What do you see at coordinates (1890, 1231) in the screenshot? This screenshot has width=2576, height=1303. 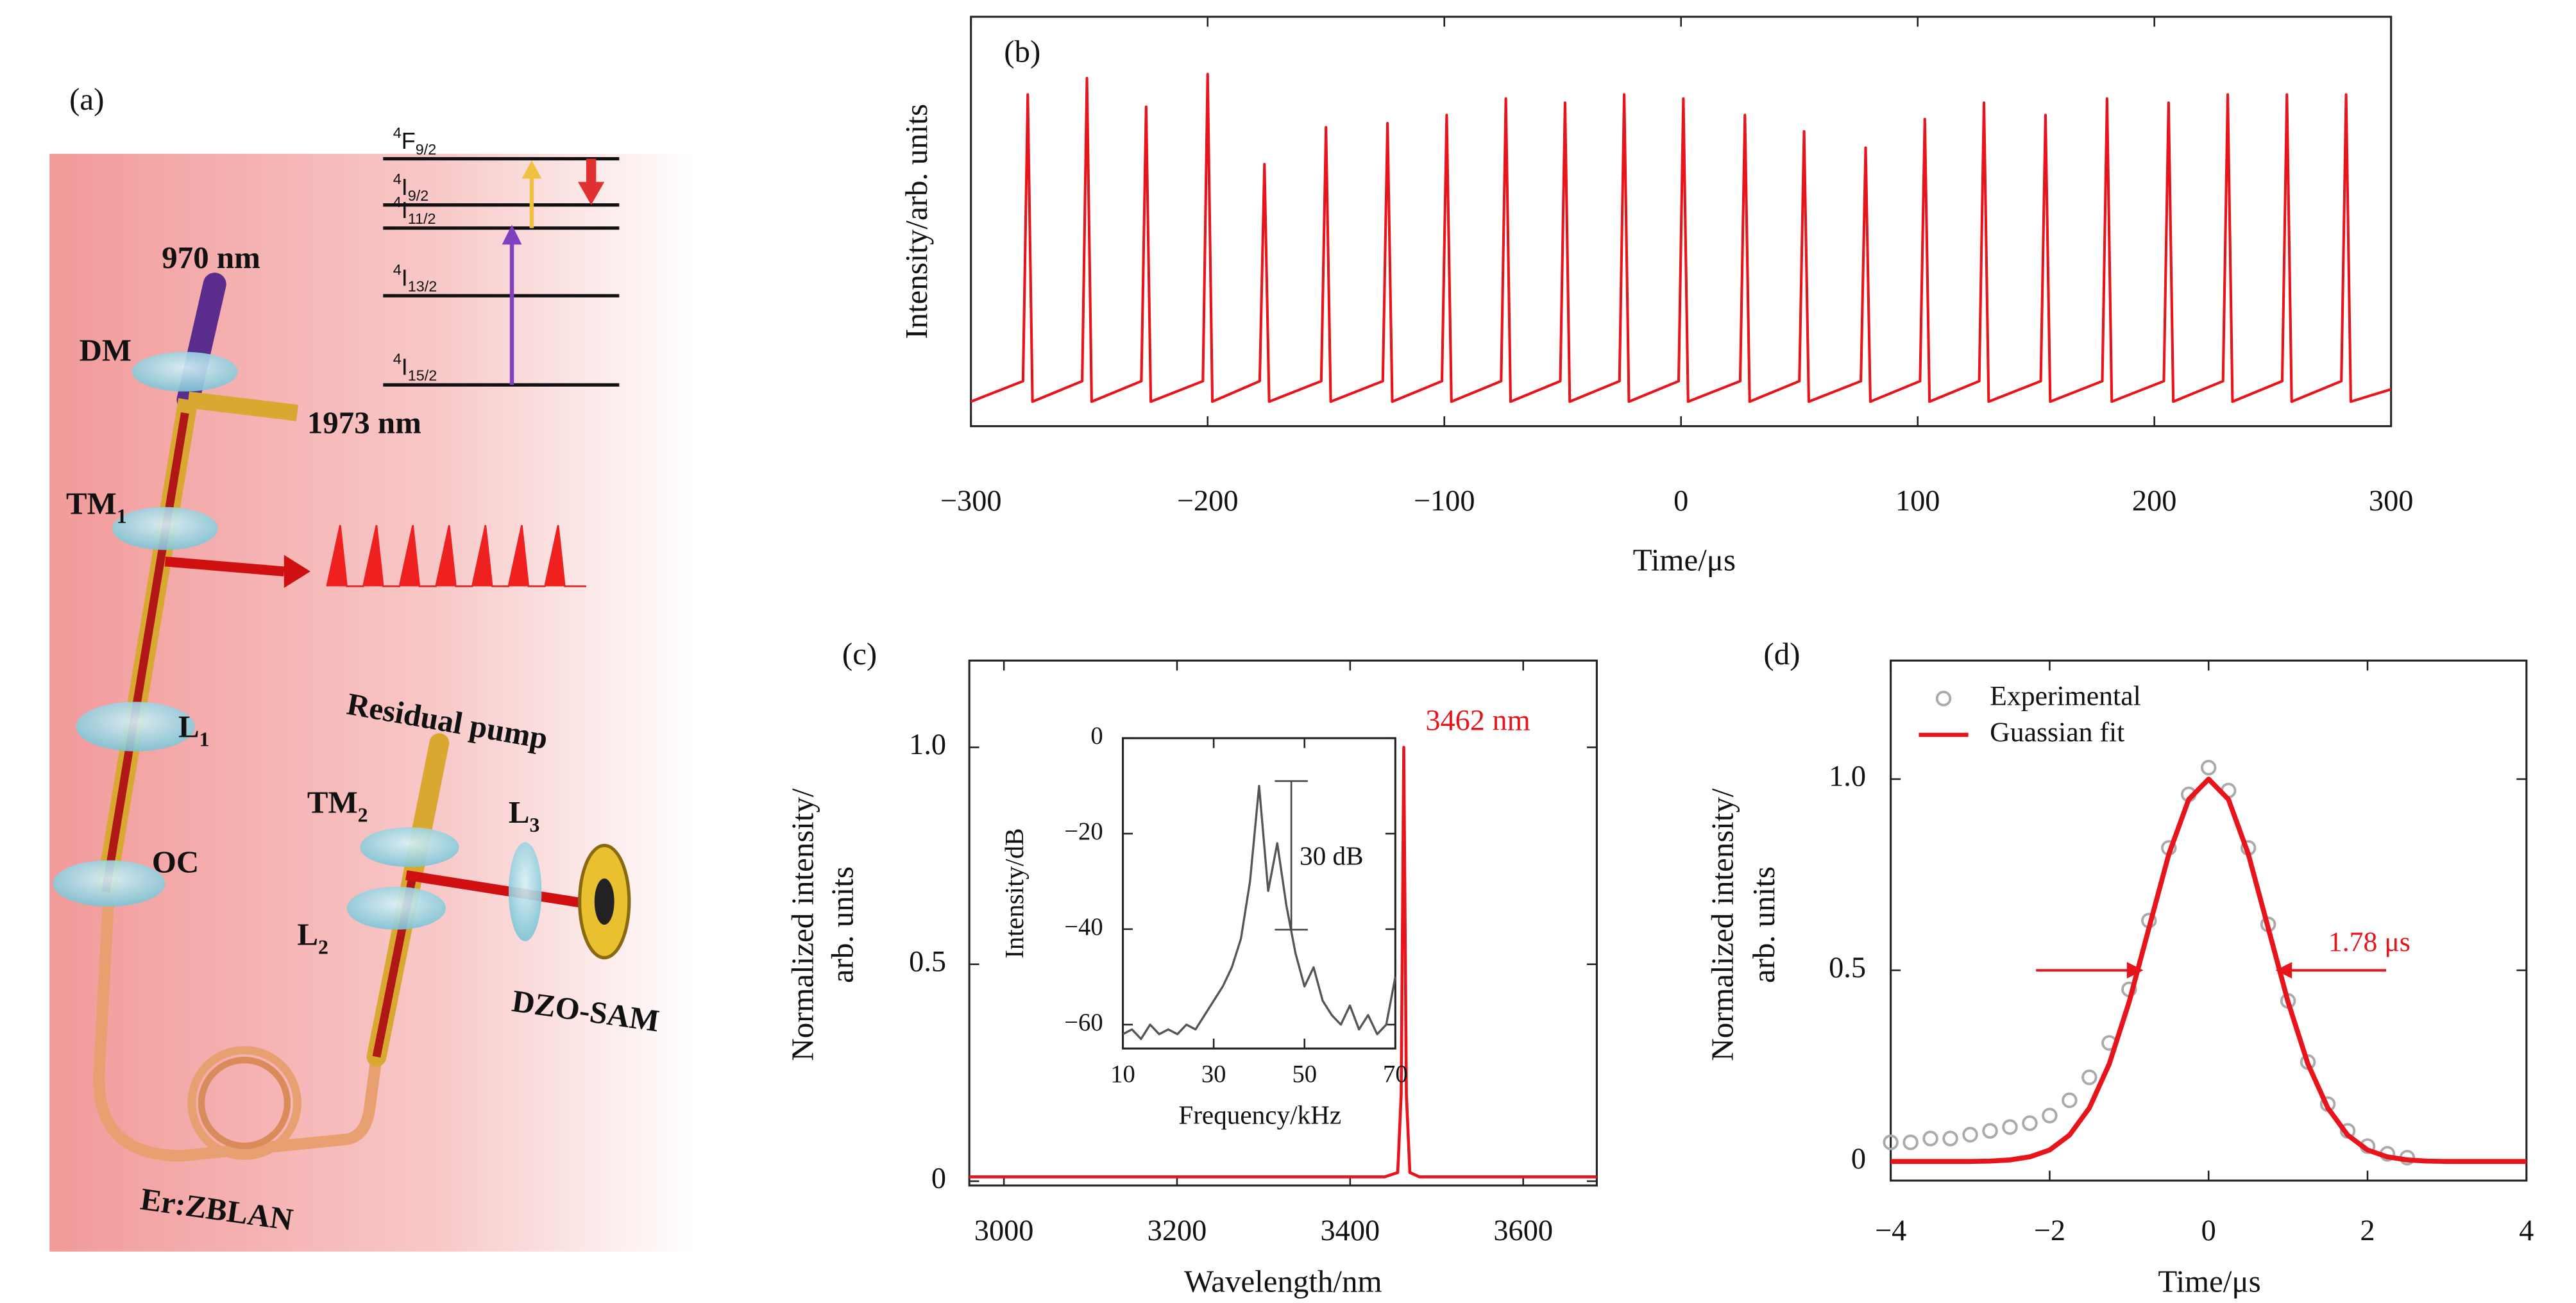 I see `x-tick-label: −4` at bounding box center [1890, 1231].